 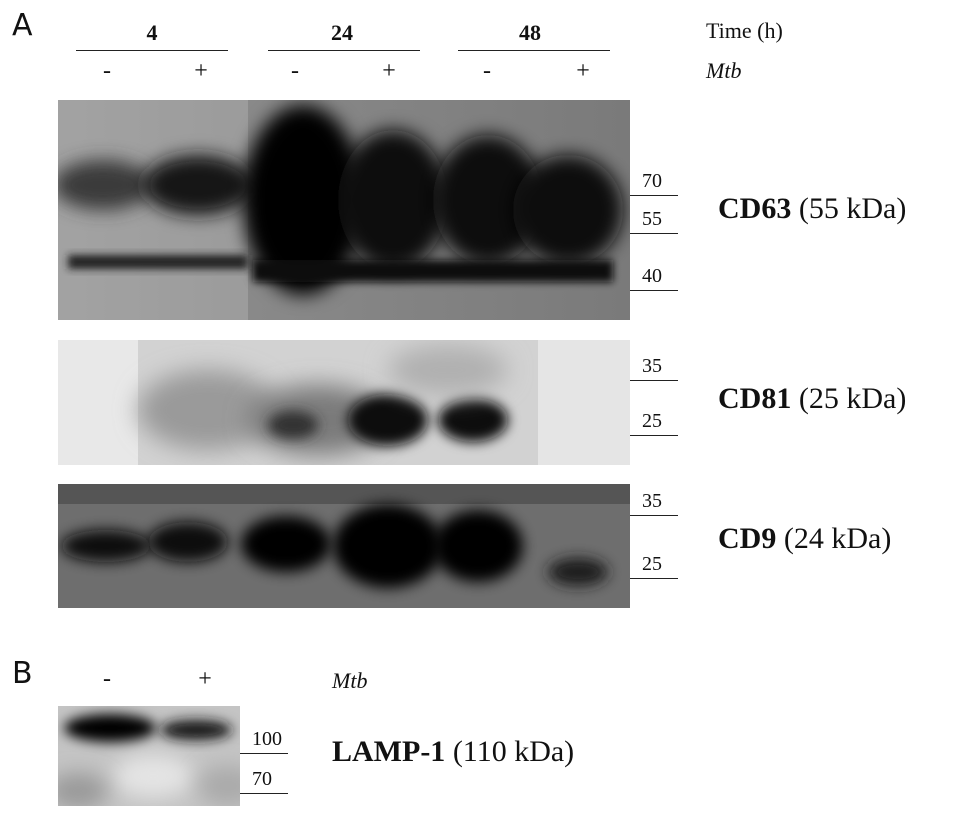 I want to click on panel-b-lane-sign-1: -, so click(x=107, y=679).